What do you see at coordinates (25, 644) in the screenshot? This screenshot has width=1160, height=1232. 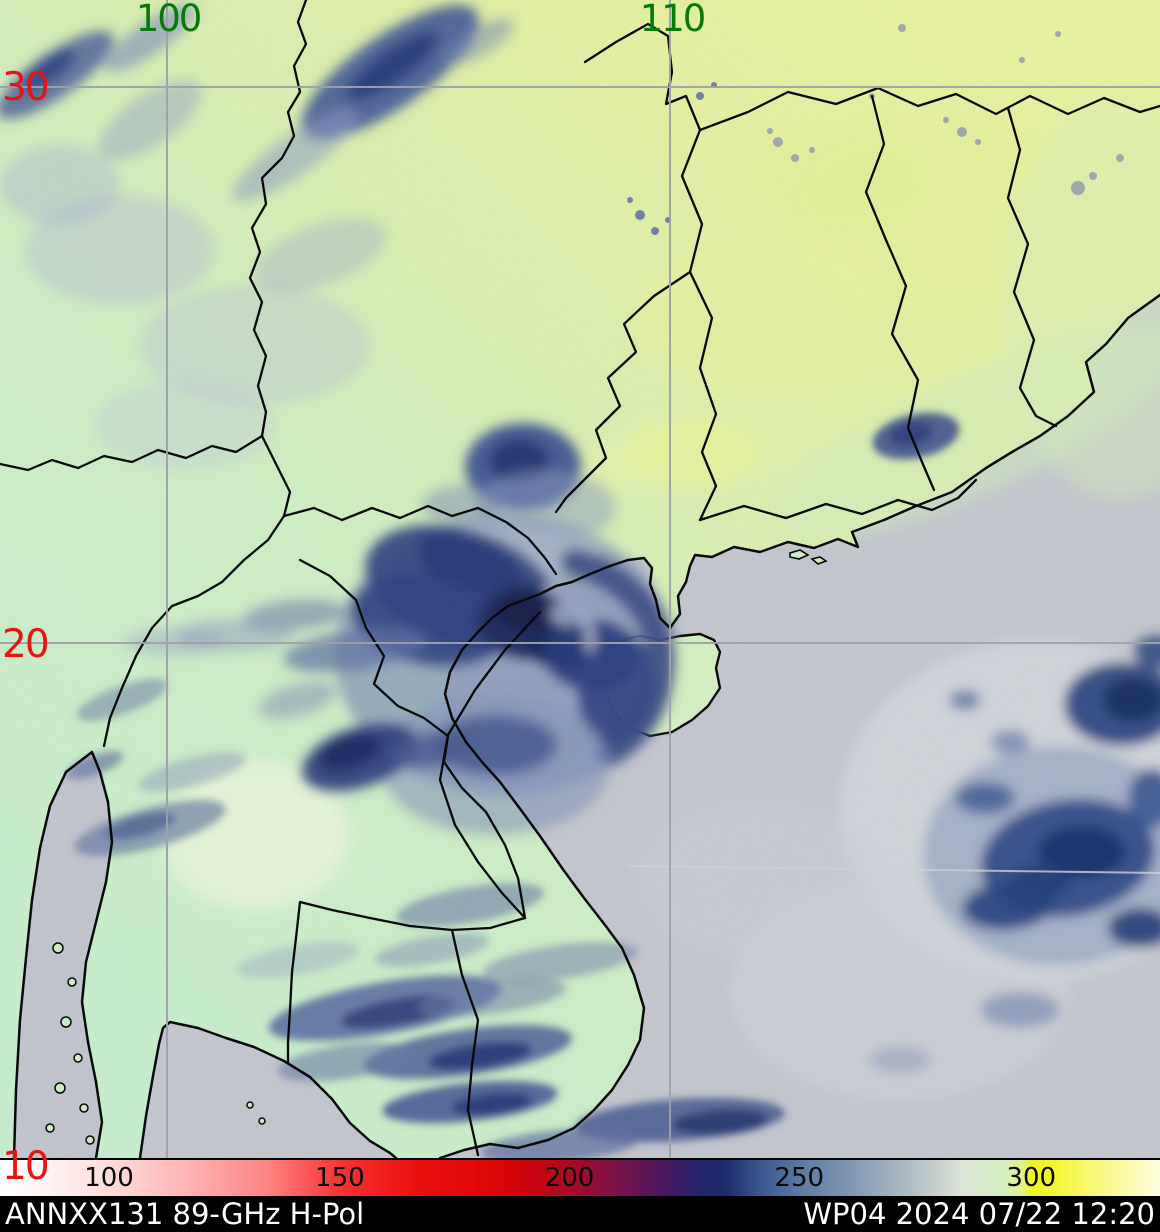 I see `lat-label-20: 20` at bounding box center [25, 644].